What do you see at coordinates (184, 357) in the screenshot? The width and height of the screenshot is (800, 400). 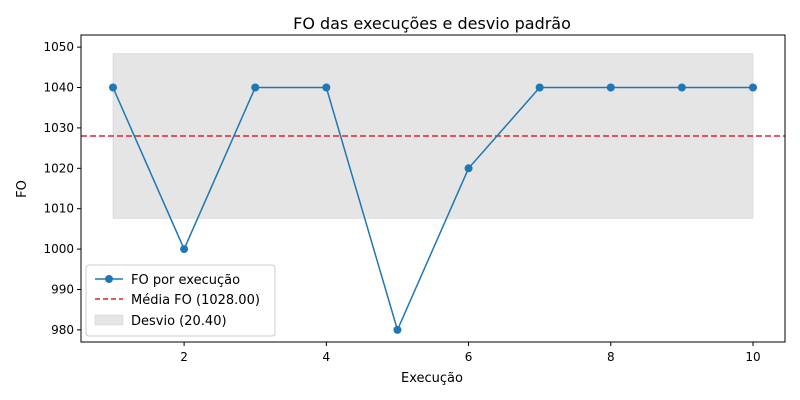 I see `x-tick-label: 2` at bounding box center [184, 357].